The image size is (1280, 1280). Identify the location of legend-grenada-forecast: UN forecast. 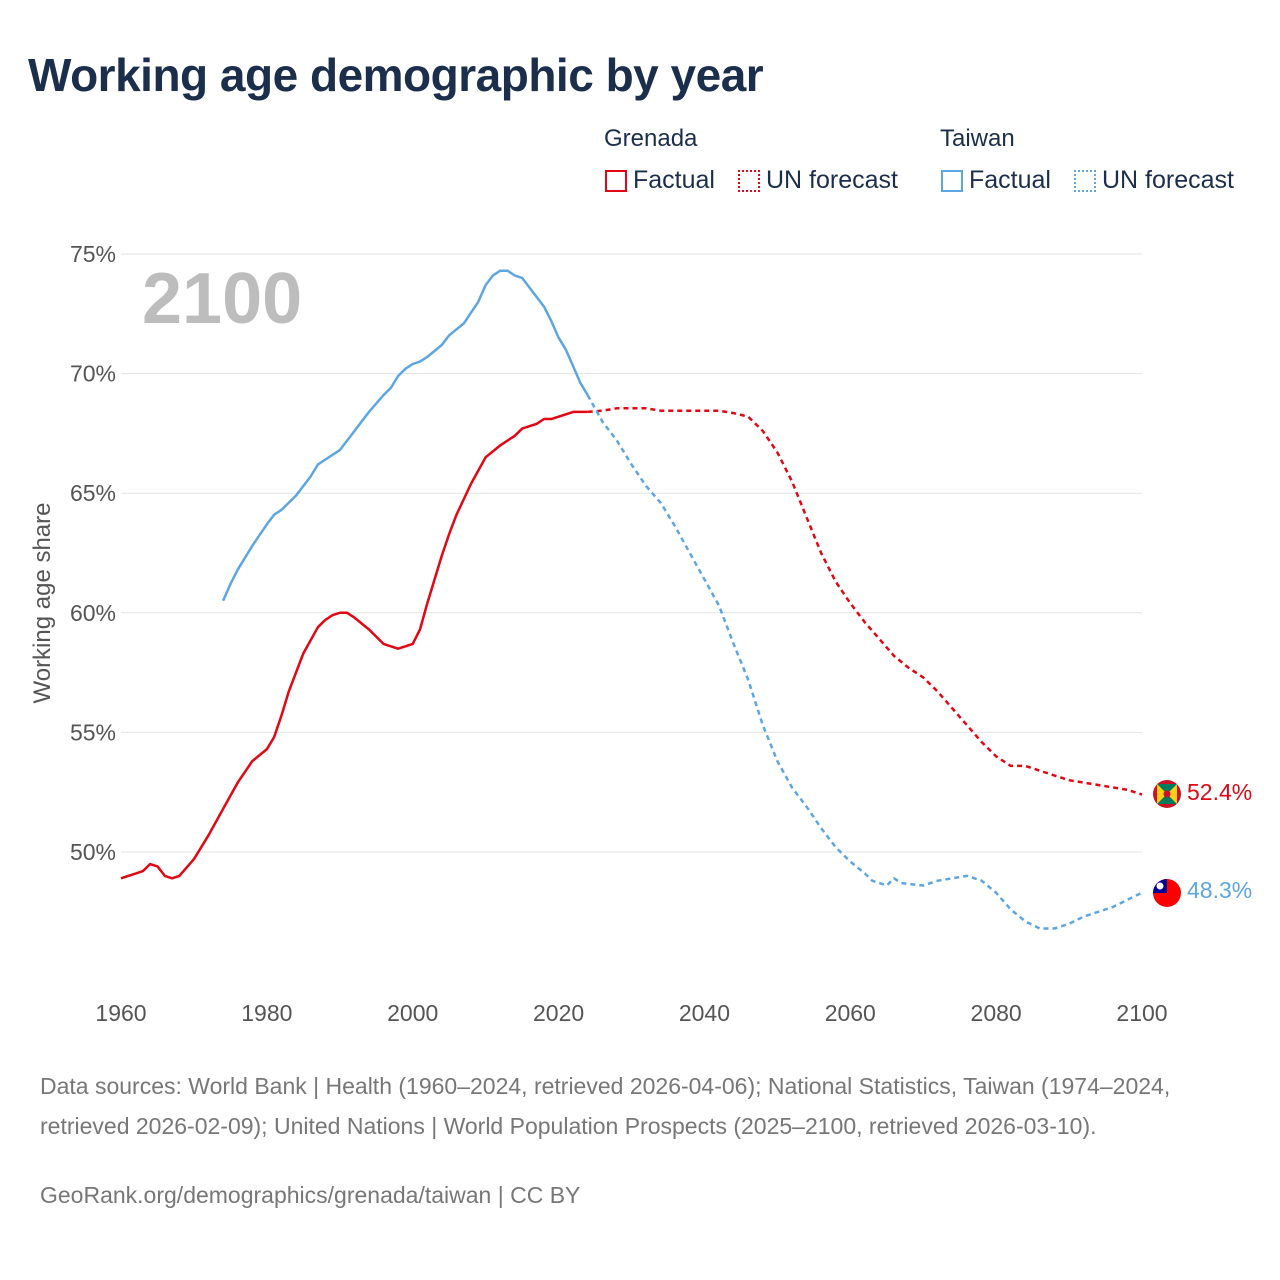
(818, 180).